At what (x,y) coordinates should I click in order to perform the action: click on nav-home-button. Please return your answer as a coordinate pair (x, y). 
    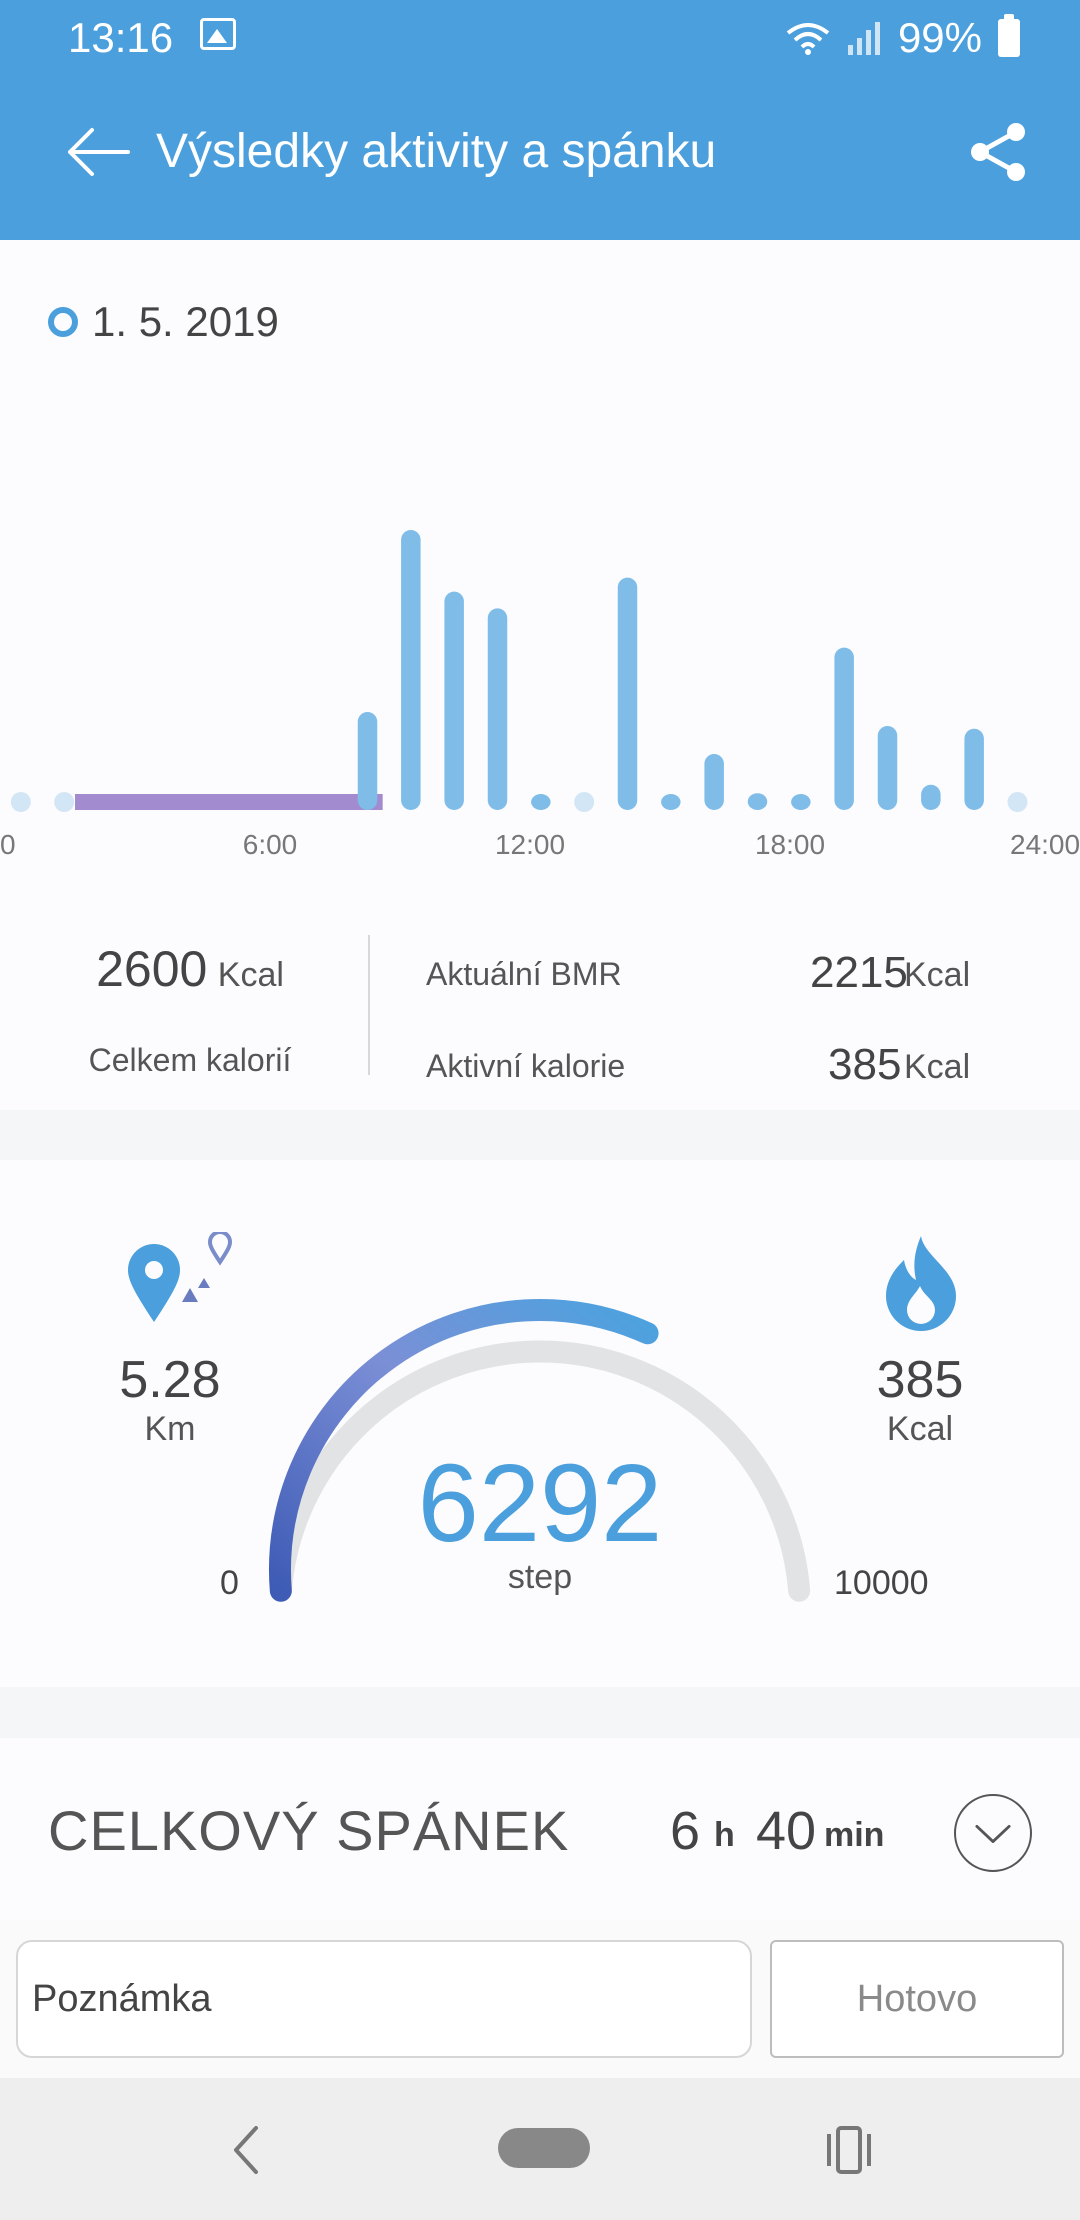
    Looking at the image, I should click on (544, 2148).